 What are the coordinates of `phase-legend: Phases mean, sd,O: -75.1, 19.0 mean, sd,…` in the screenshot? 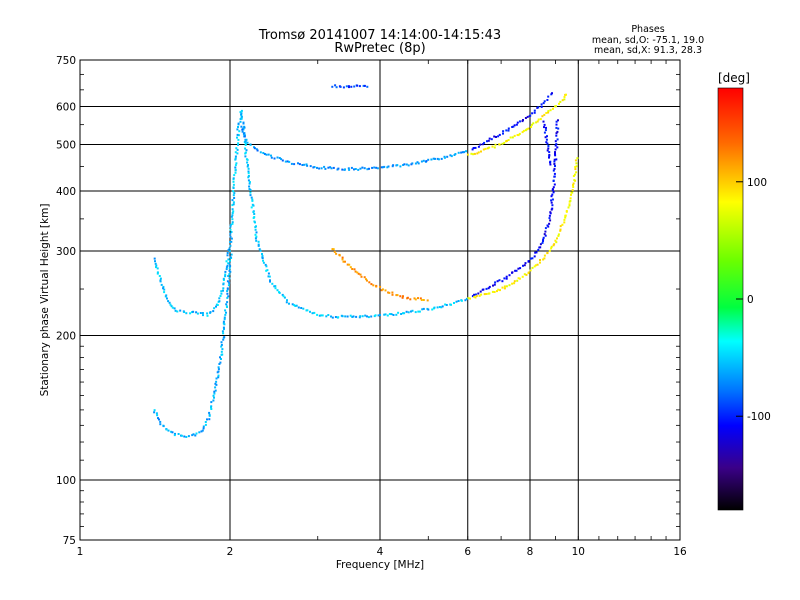 It's located at (648, 40).